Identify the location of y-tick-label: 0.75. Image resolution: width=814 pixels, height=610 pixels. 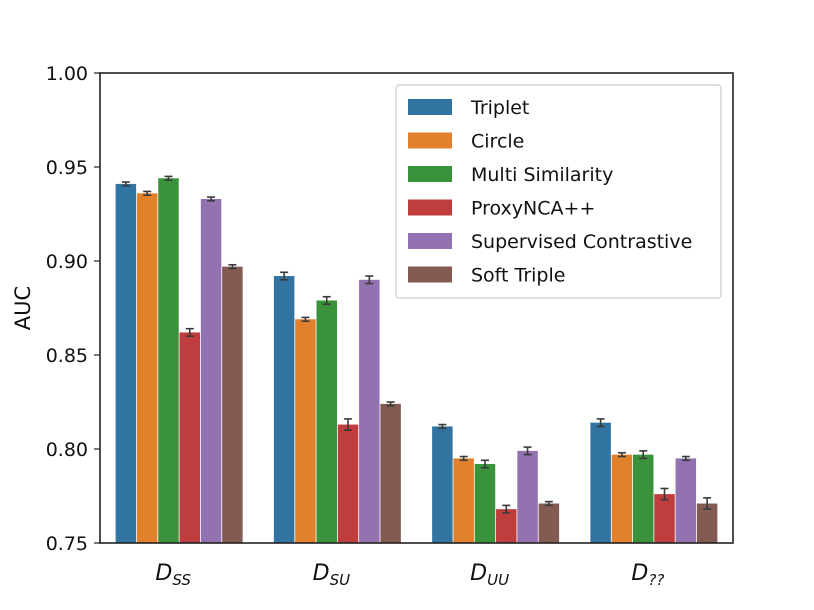
(67, 544).